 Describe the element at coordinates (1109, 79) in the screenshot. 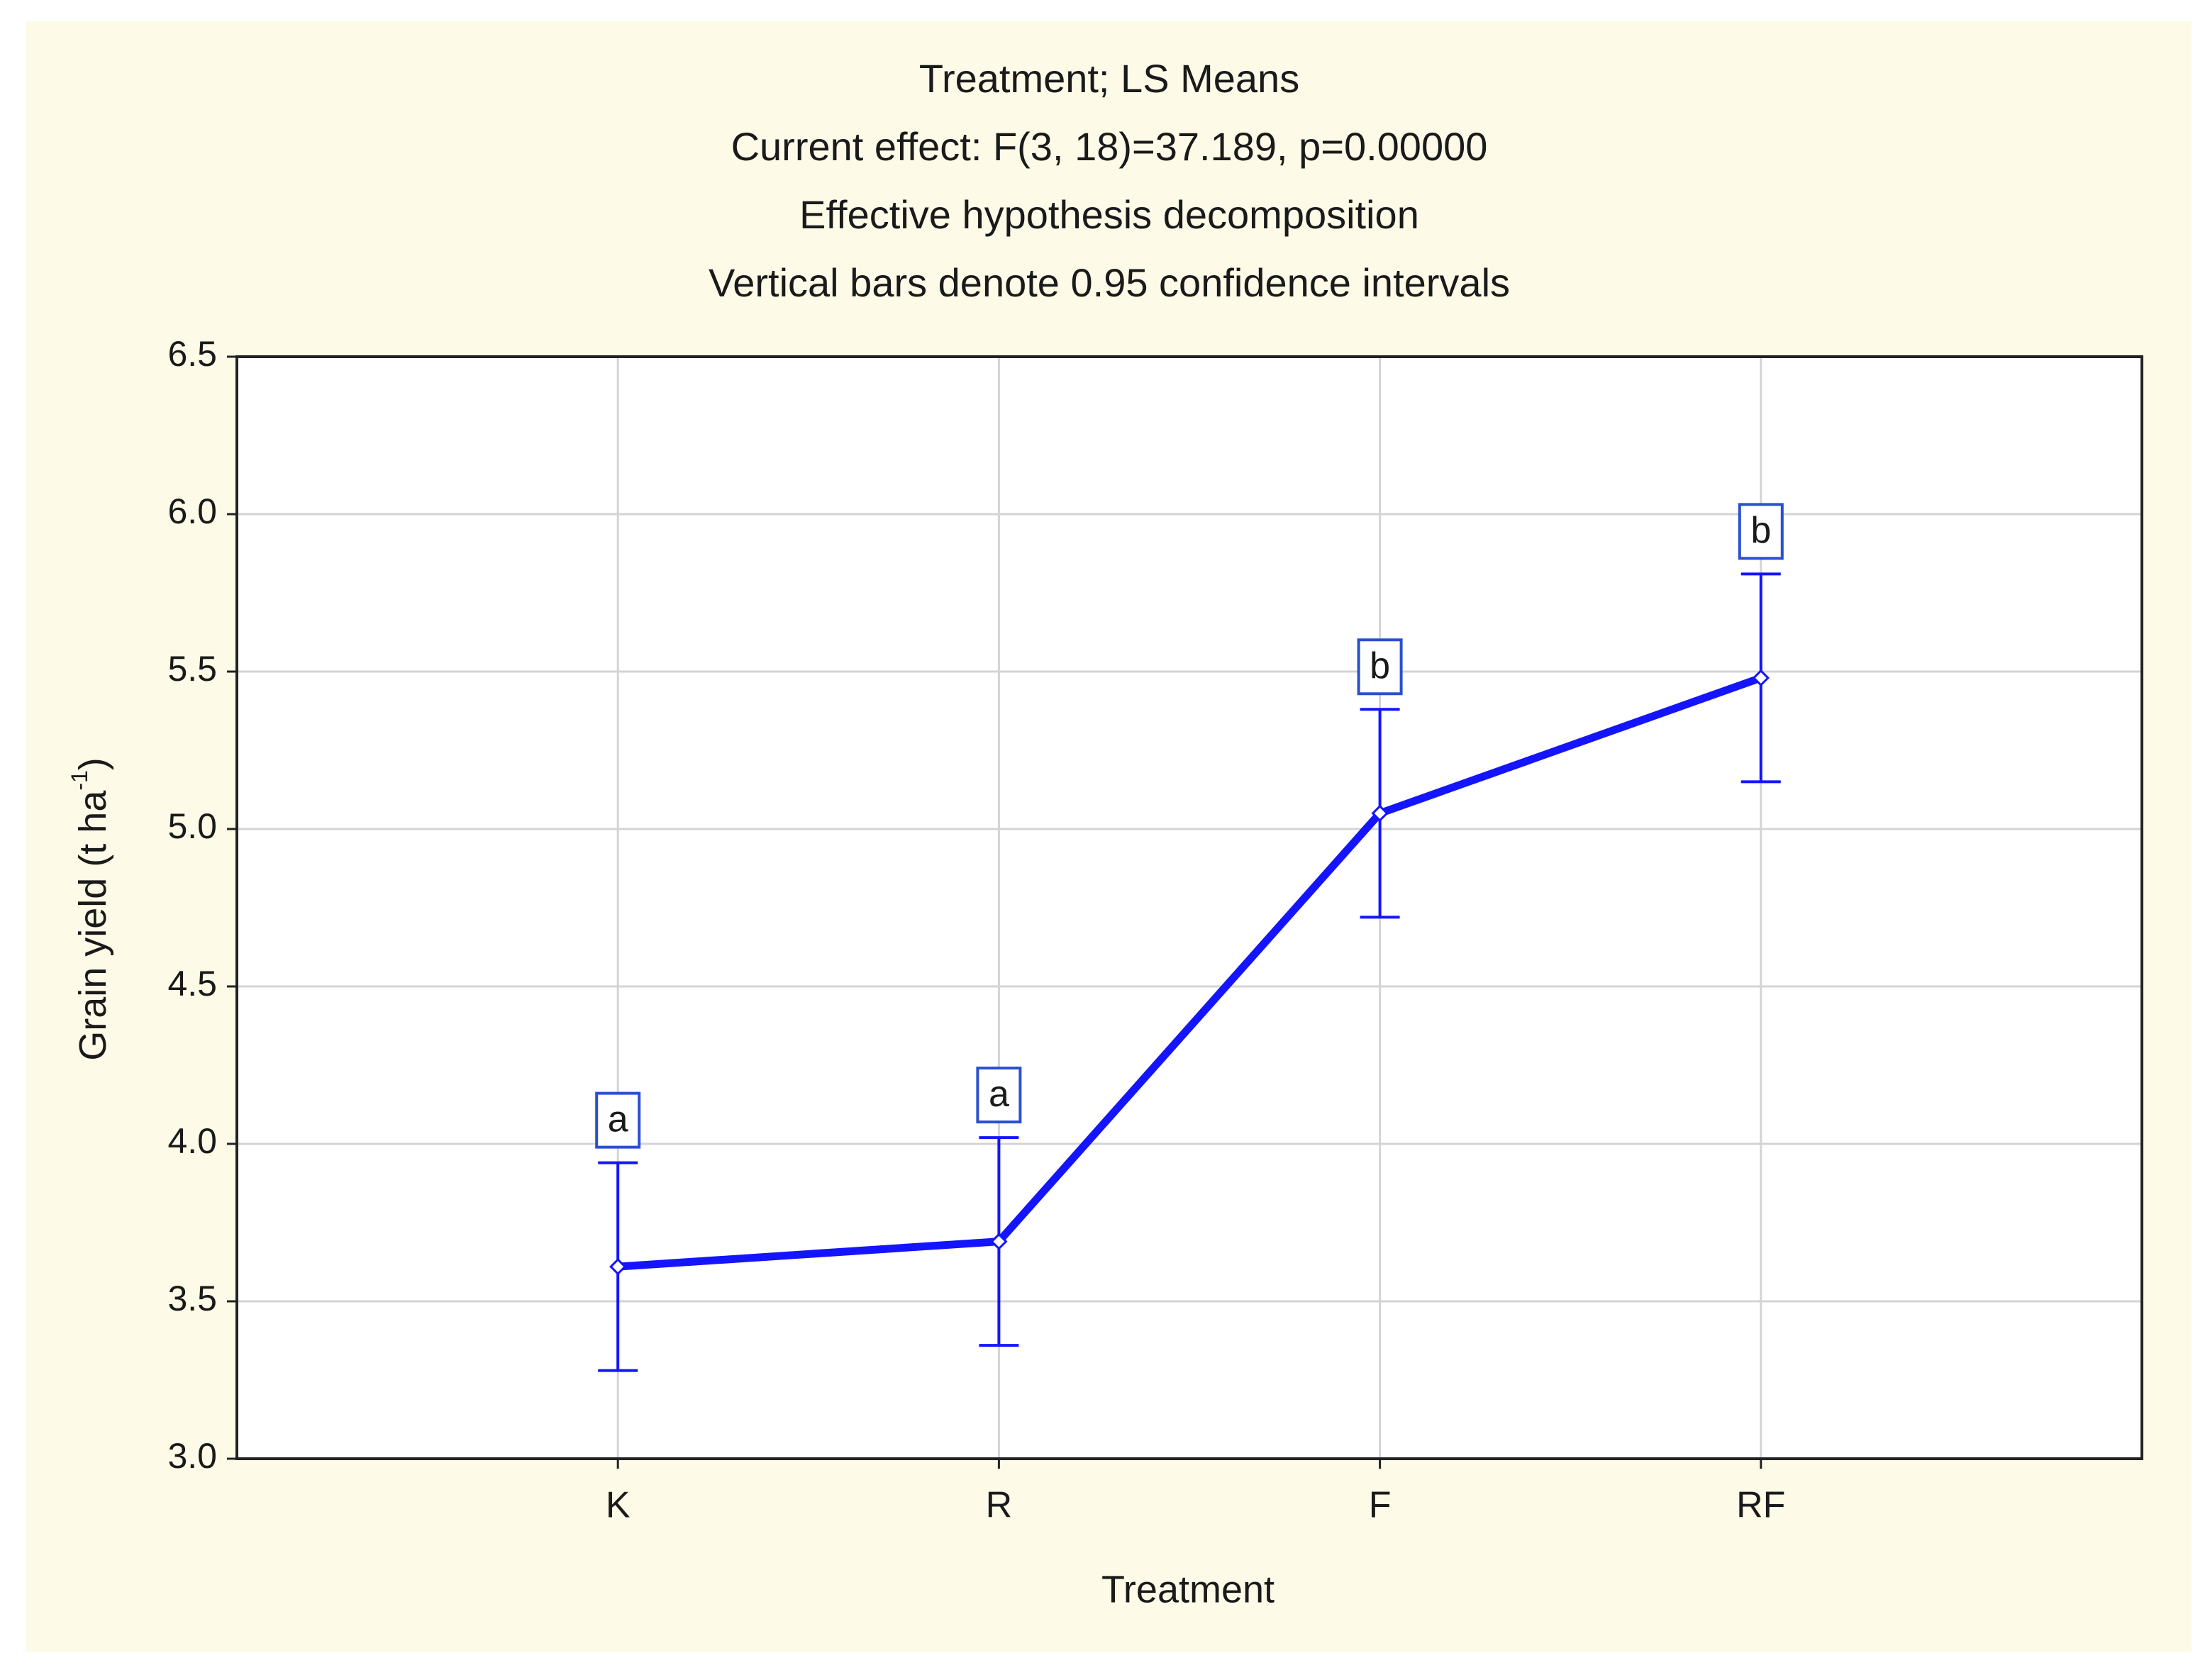

I see `chart-title: Treatment; LS Means` at that location.